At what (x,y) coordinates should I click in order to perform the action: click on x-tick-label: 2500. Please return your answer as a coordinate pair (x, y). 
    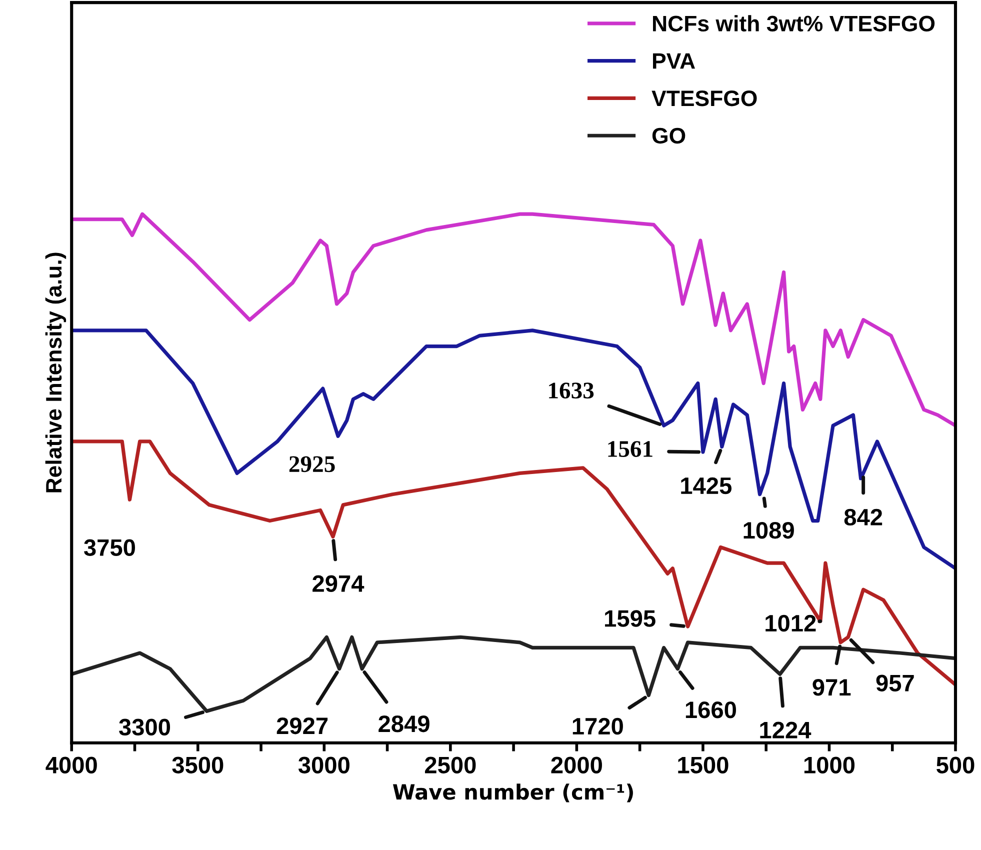
    Looking at the image, I should click on (450, 765).